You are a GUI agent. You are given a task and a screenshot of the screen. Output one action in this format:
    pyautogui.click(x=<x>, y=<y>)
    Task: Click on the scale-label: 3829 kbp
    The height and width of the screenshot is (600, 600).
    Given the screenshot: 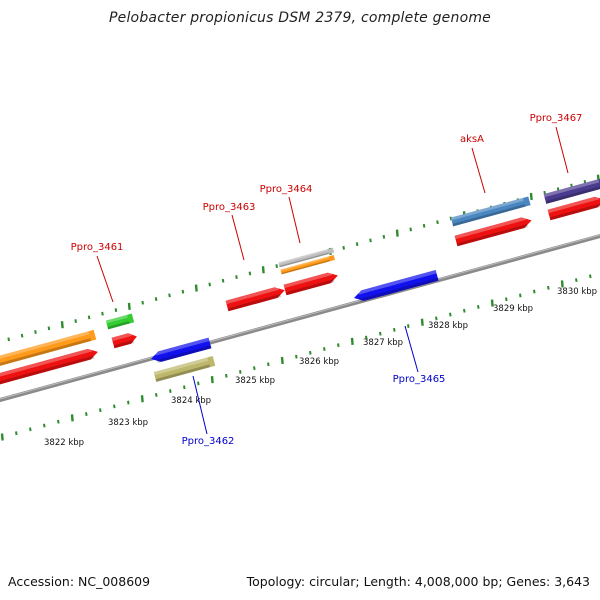 What is the action you would take?
    pyautogui.click(x=513, y=309)
    